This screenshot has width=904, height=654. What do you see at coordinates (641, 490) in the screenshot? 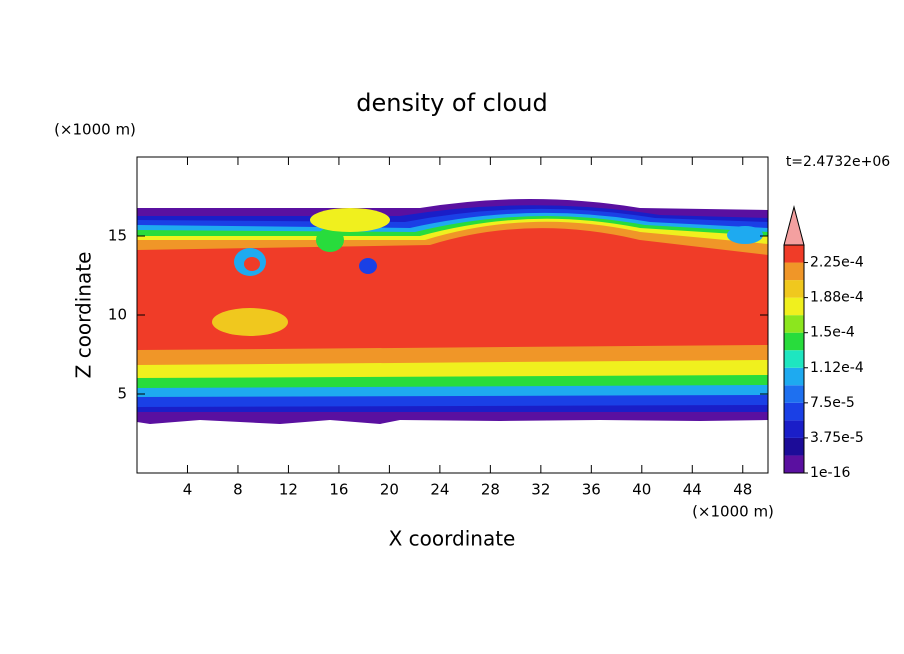
I see `x-tick-label: 40` at bounding box center [641, 490].